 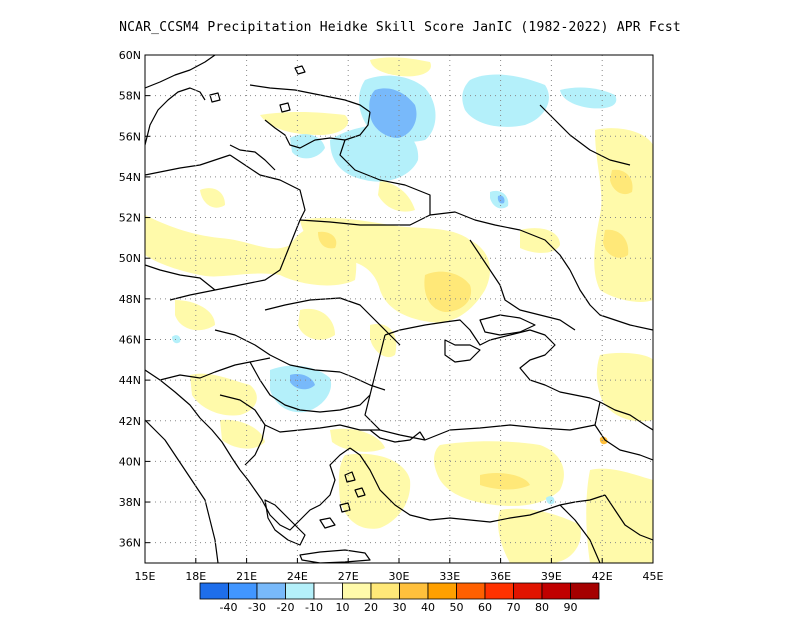 What do you see at coordinates (193, 420) in the screenshot?
I see `adriatic-coastline` at bounding box center [193, 420].